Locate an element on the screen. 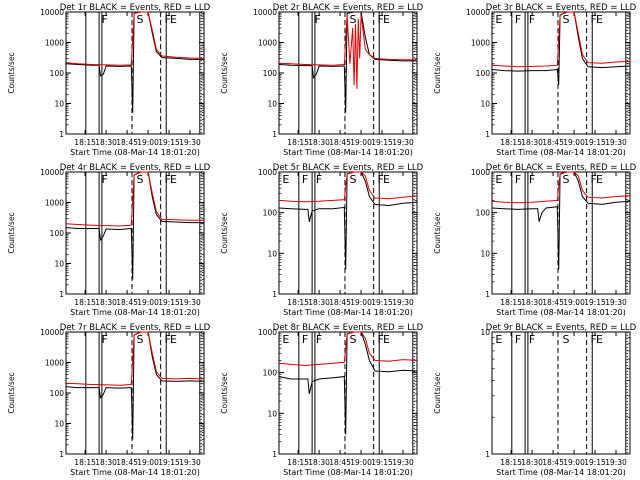 The height and width of the screenshot is (480, 640). plot-frame is located at coordinates (348, 393).